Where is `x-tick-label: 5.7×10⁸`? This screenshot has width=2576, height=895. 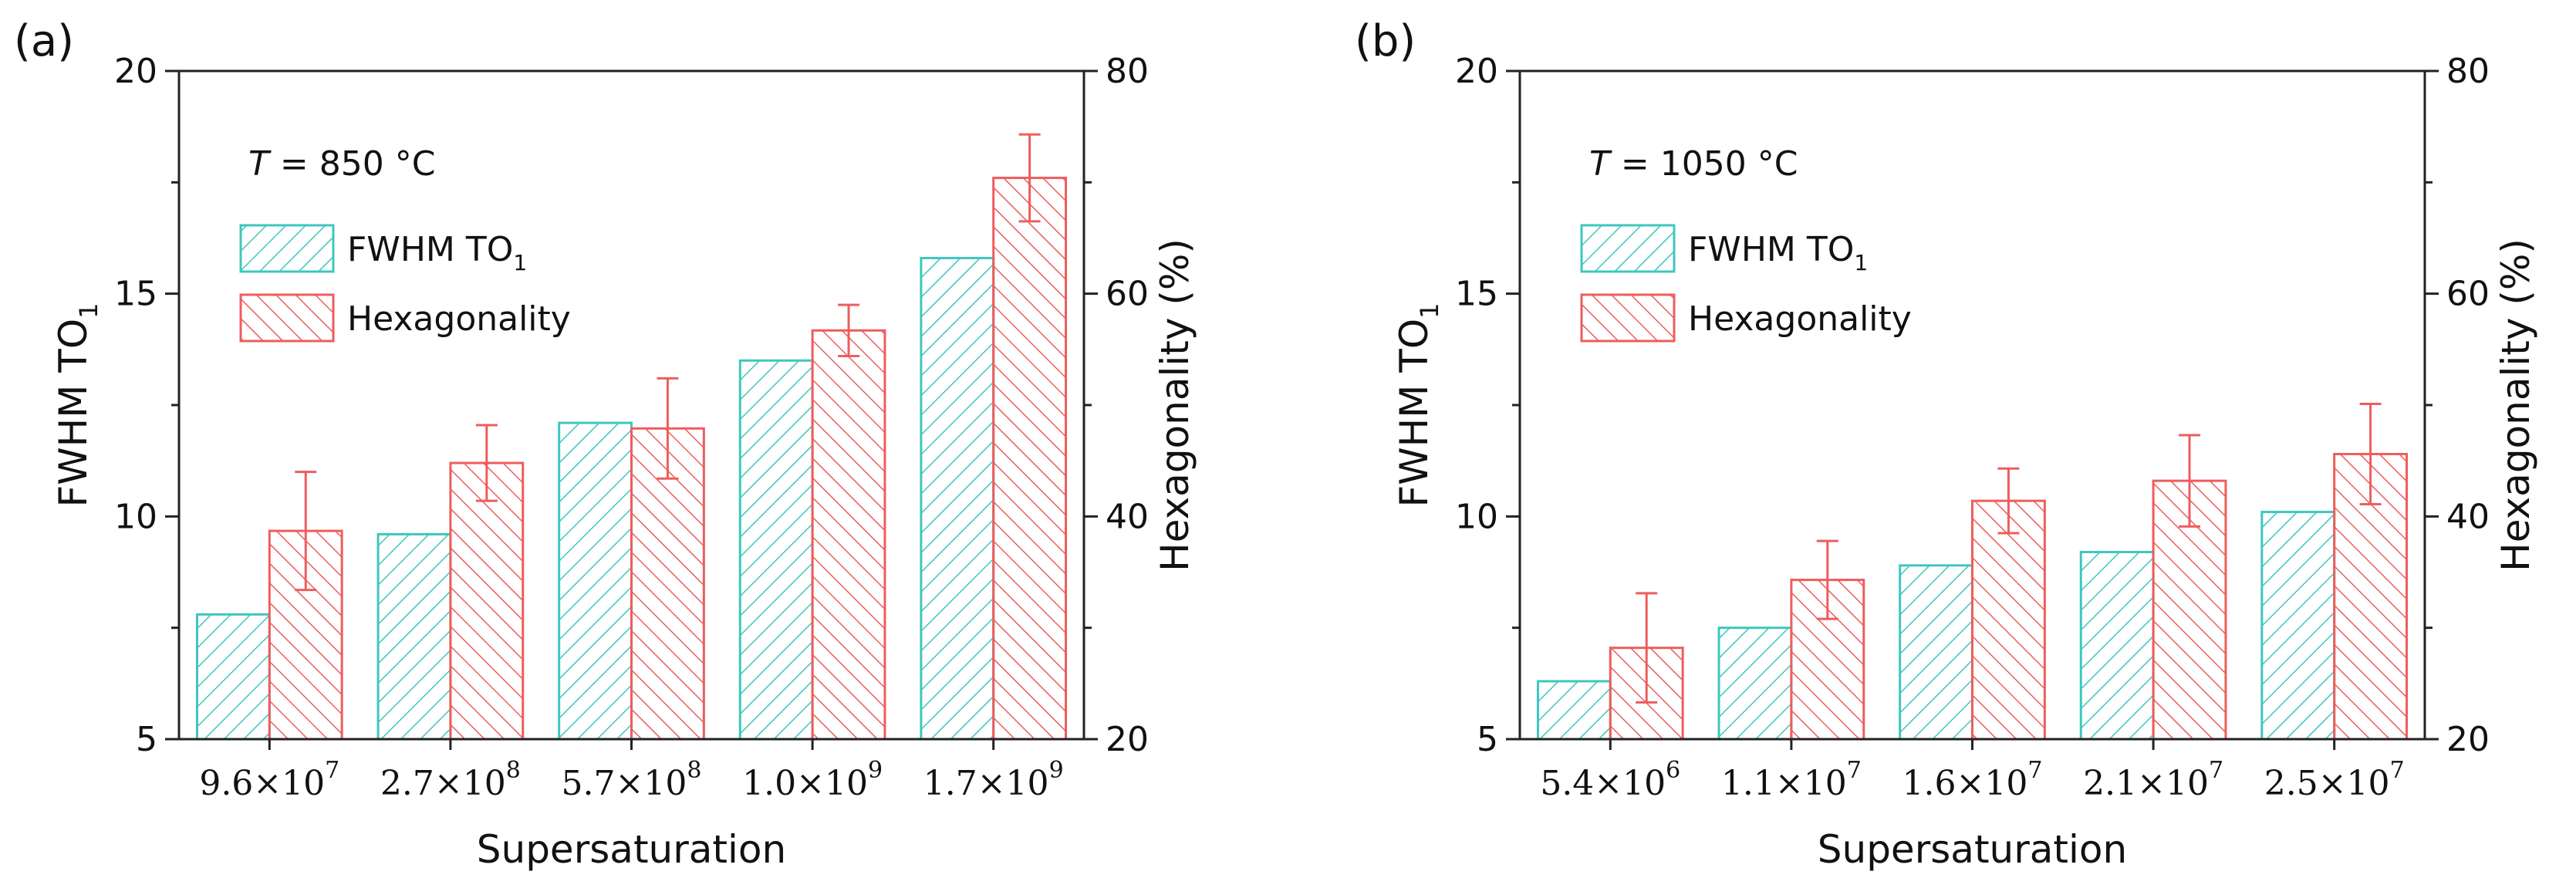
x-tick-label: 5.7×10⁸ is located at coordinates (632, 780).